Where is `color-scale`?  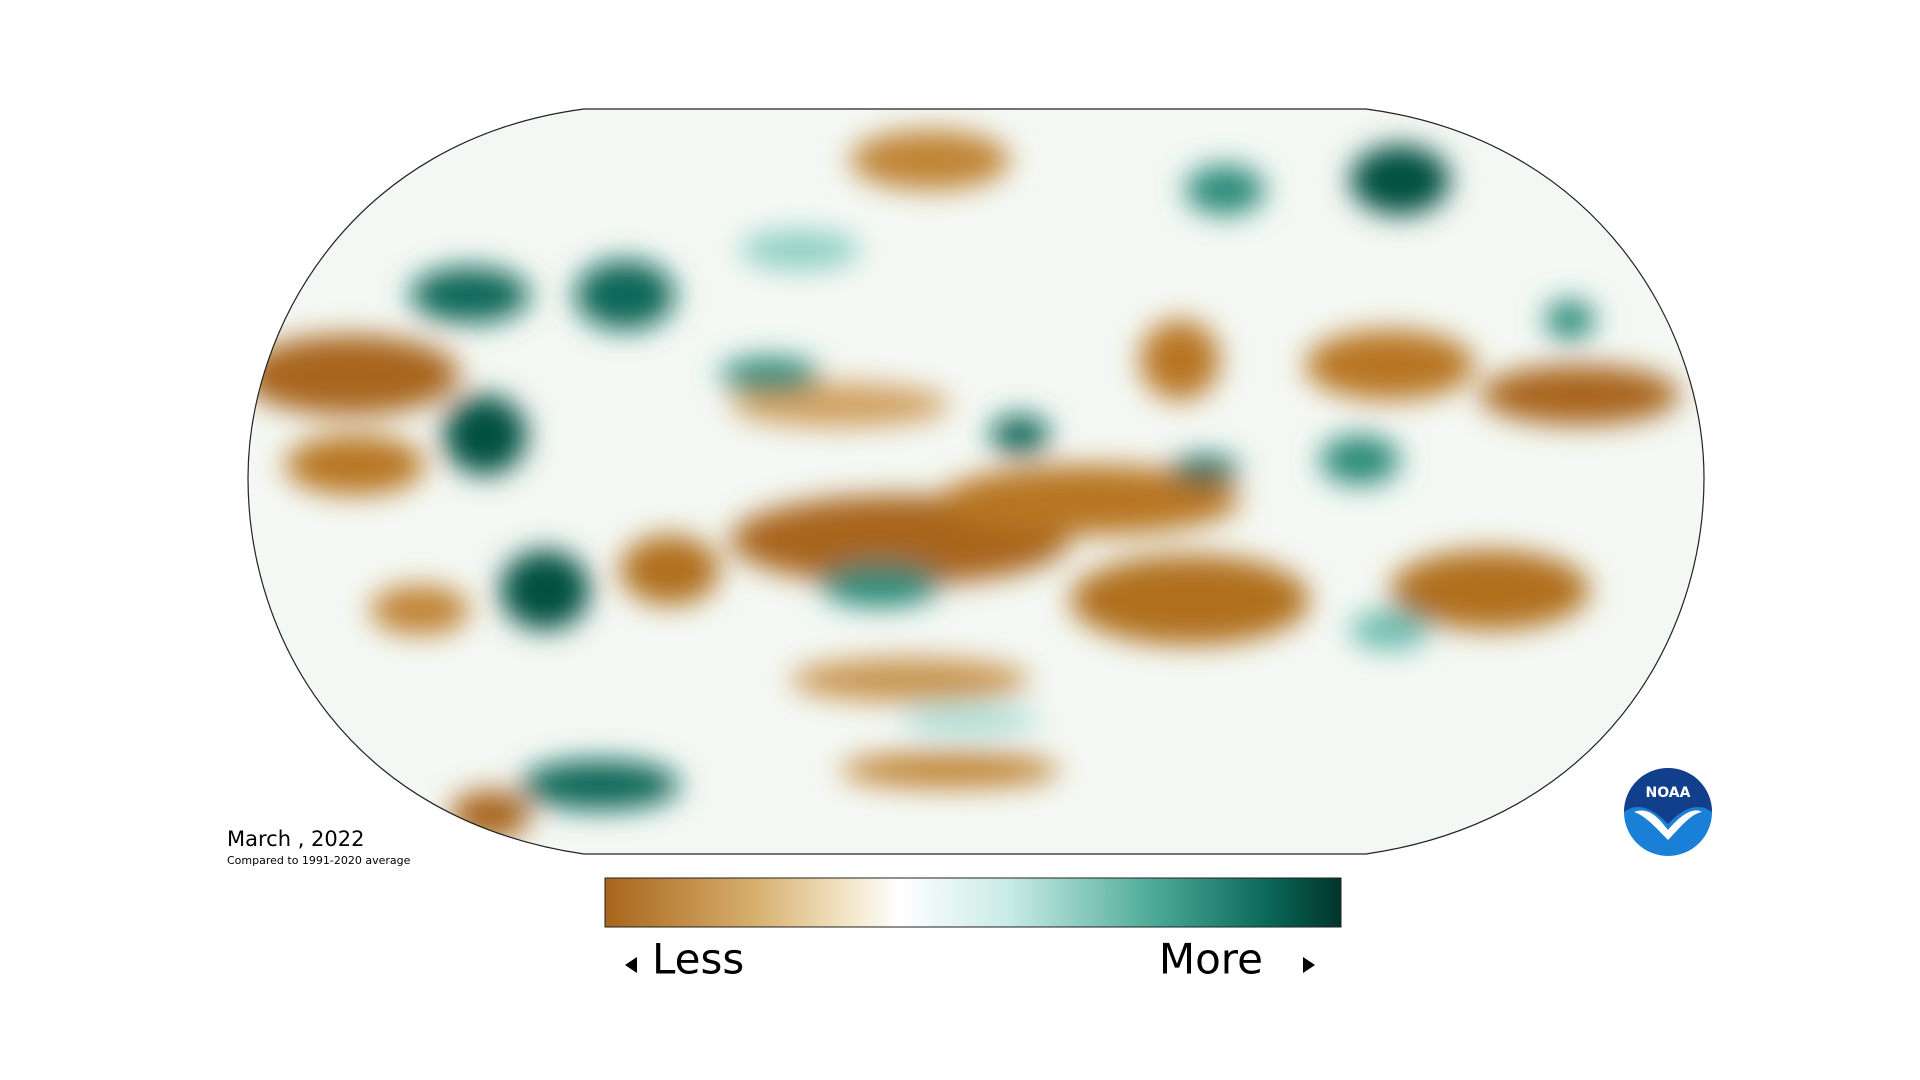 color-scale is located at coordinates (973, 902).